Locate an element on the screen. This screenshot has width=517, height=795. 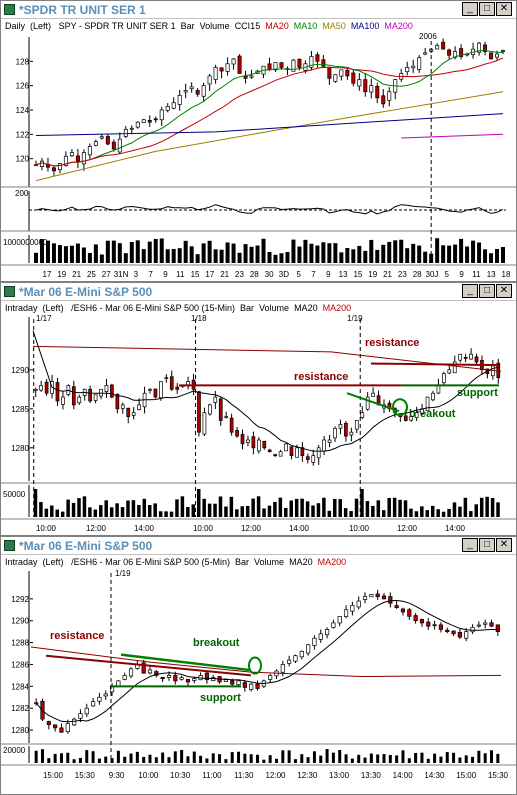
legend-item: MA200 is located at coordinates (332, 562).